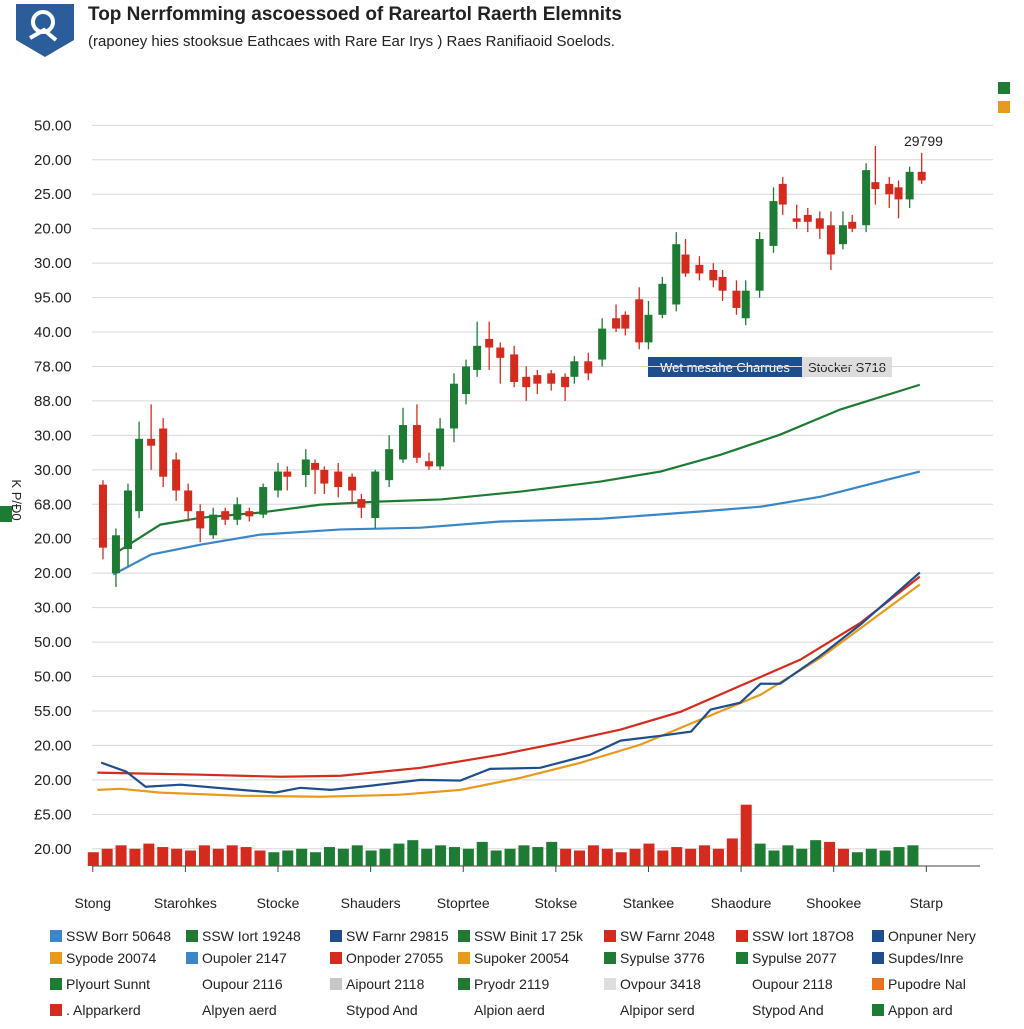  I want to click on legend-label: SSW Borr 50648, so click(118, 936).